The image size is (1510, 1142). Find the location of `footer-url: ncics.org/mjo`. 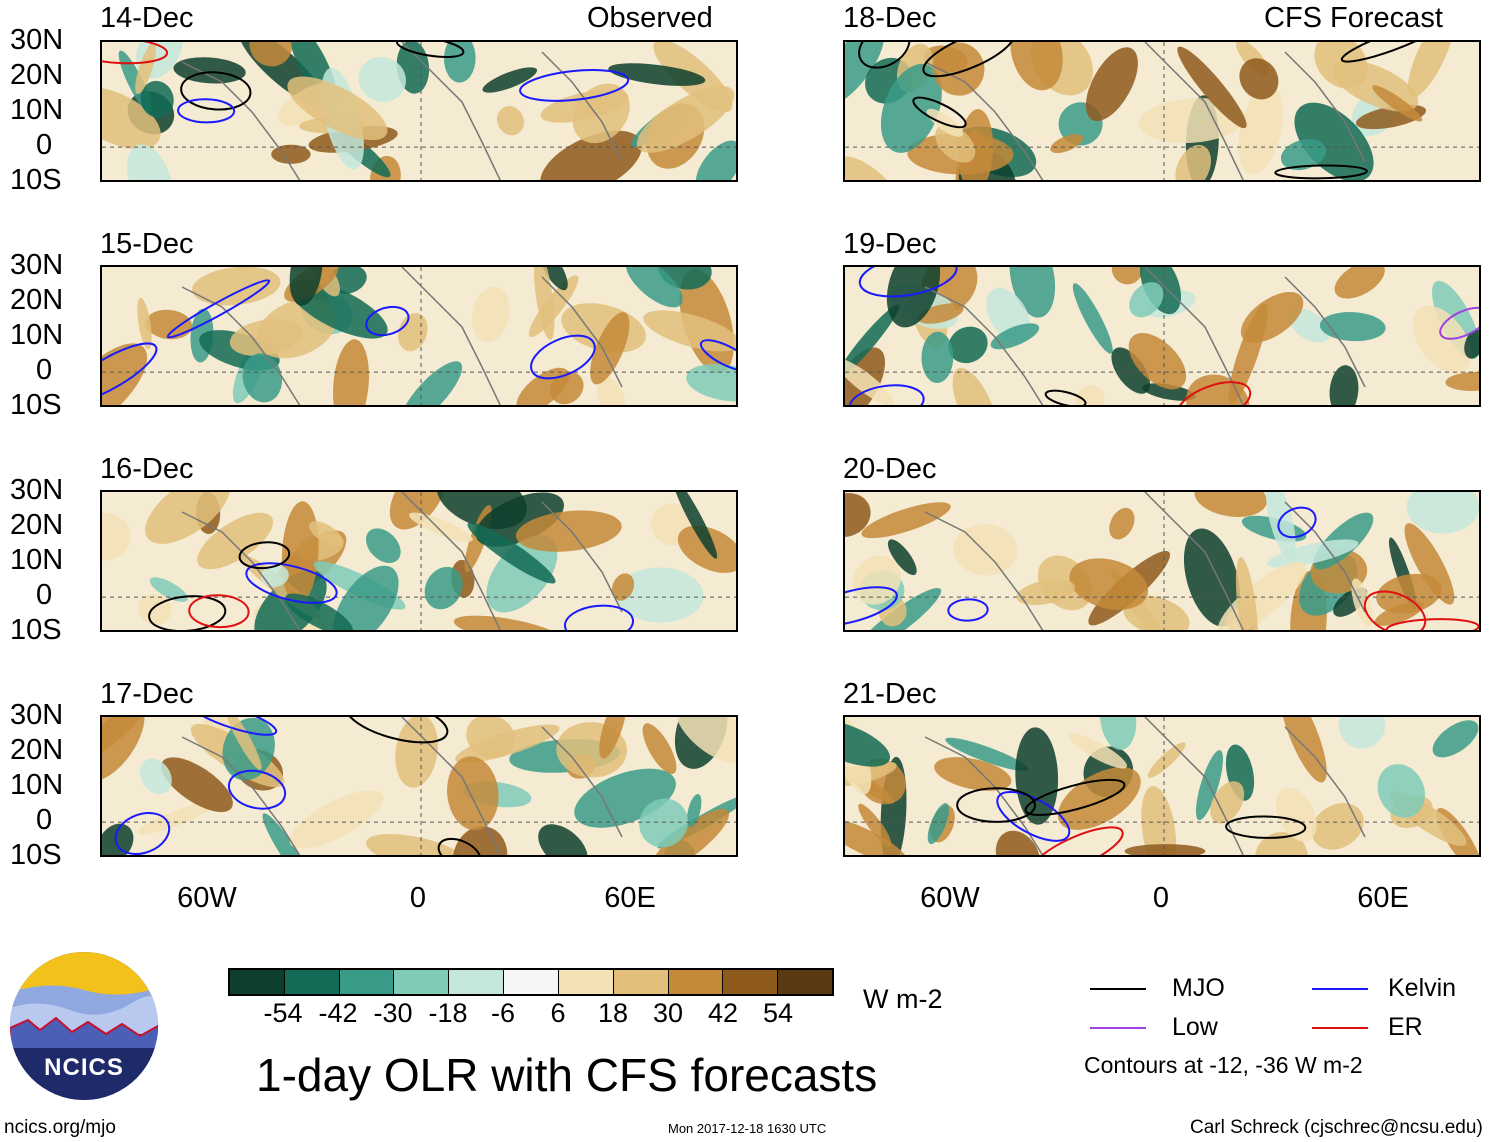

footer-url: ncics.org/mjo is located at coordinates (60, 1127).